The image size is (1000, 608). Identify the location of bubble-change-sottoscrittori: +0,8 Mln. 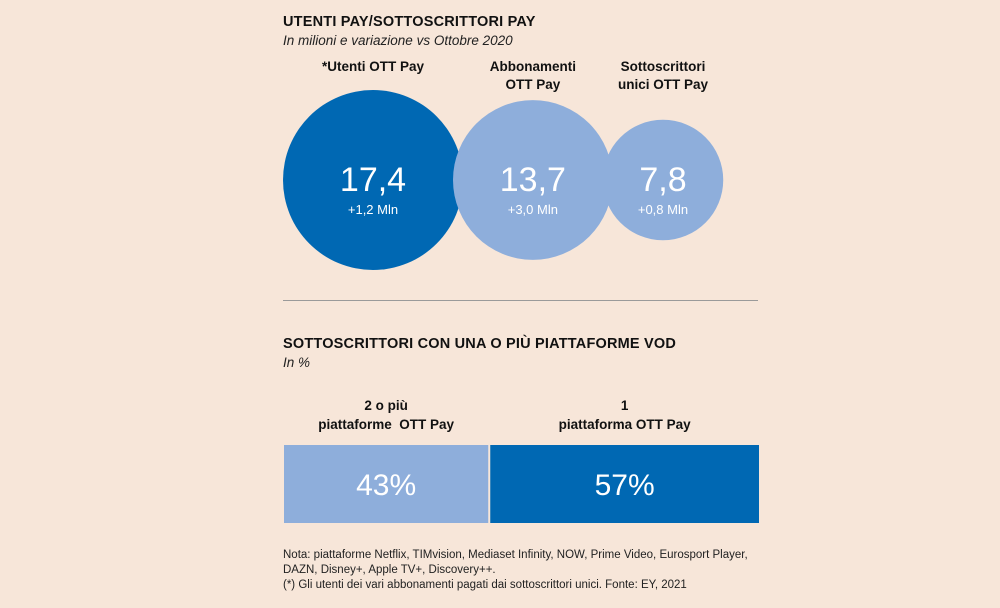
(663, 209).